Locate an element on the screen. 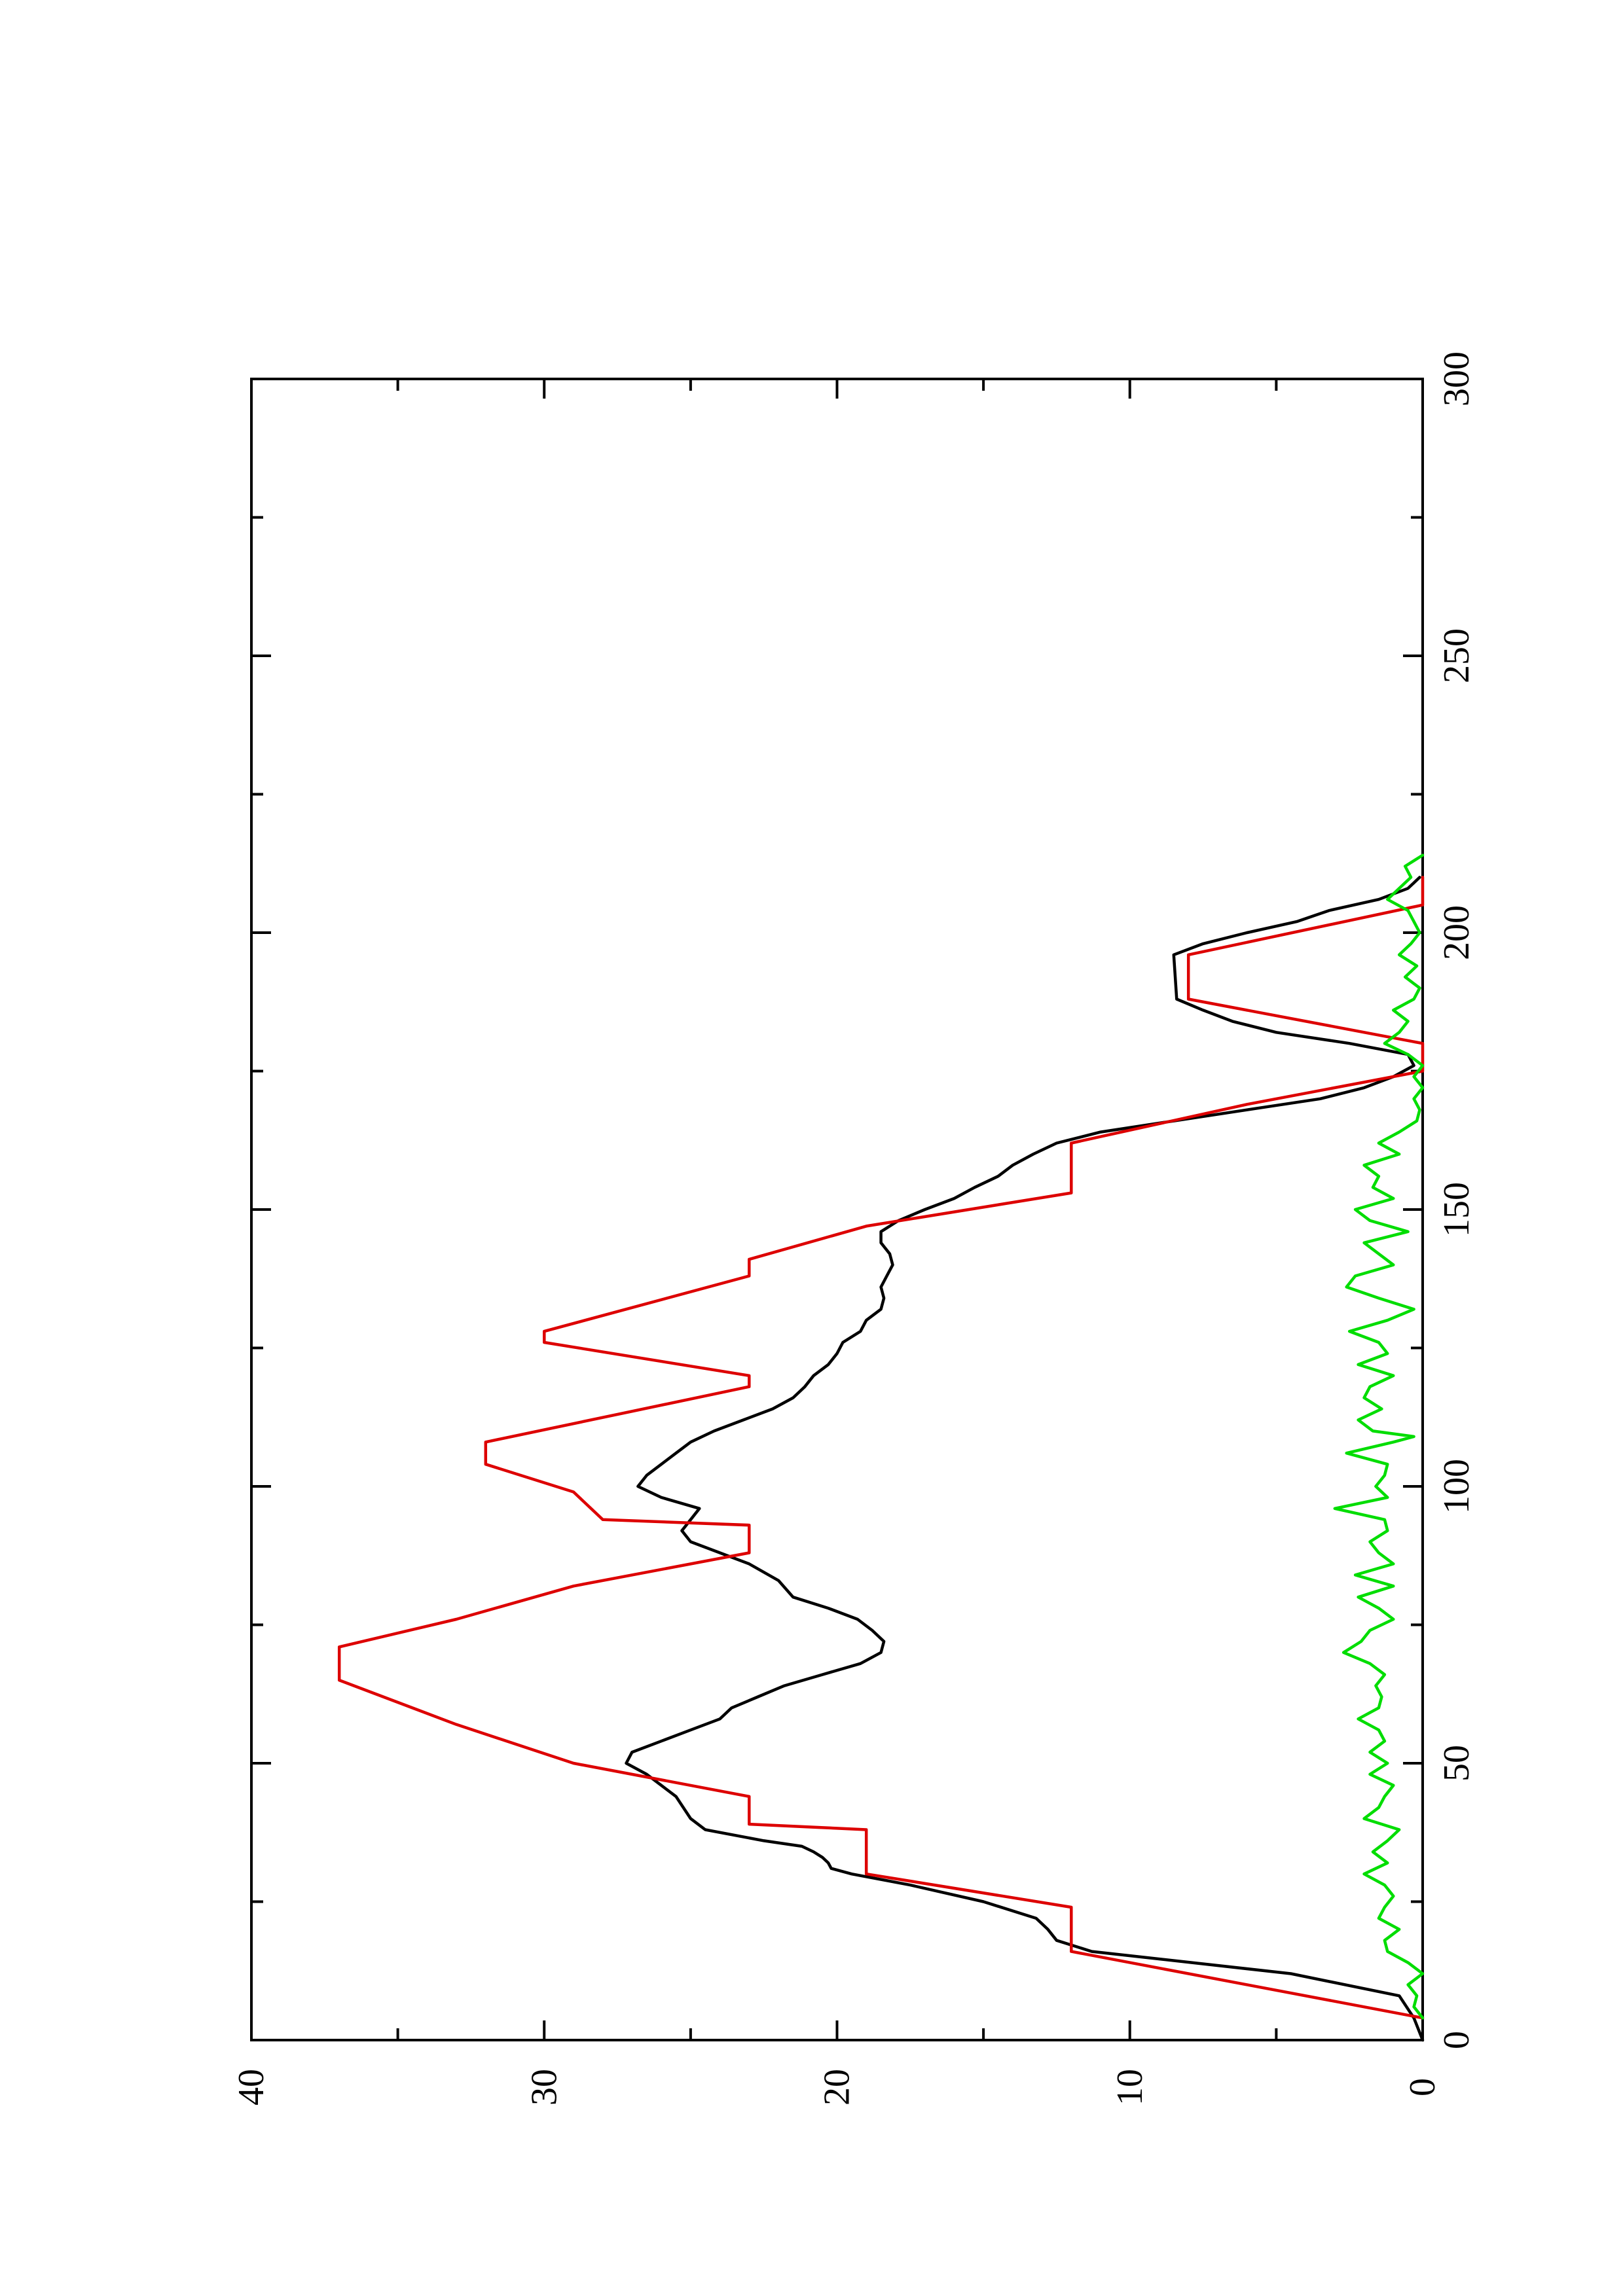  y-tick-label: 30 is located at coordinates (544, 2087).